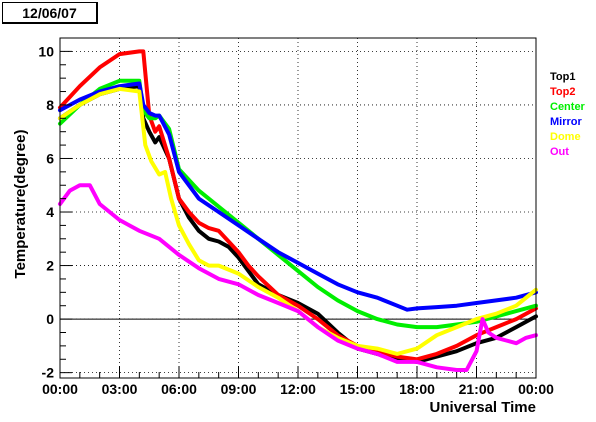 This screenshot has height=422, width=596. Describe the element at coordinates (50, 105) in the screenshot. I see `y-tick-label: 8` at that location.